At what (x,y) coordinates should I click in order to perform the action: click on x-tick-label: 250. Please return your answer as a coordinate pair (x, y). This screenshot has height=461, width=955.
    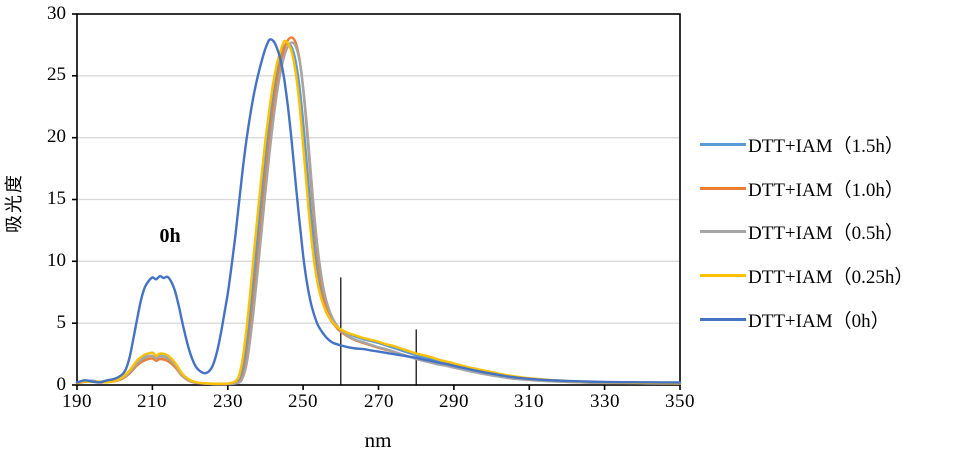
    Looking at the image, I should click on (303, 401).